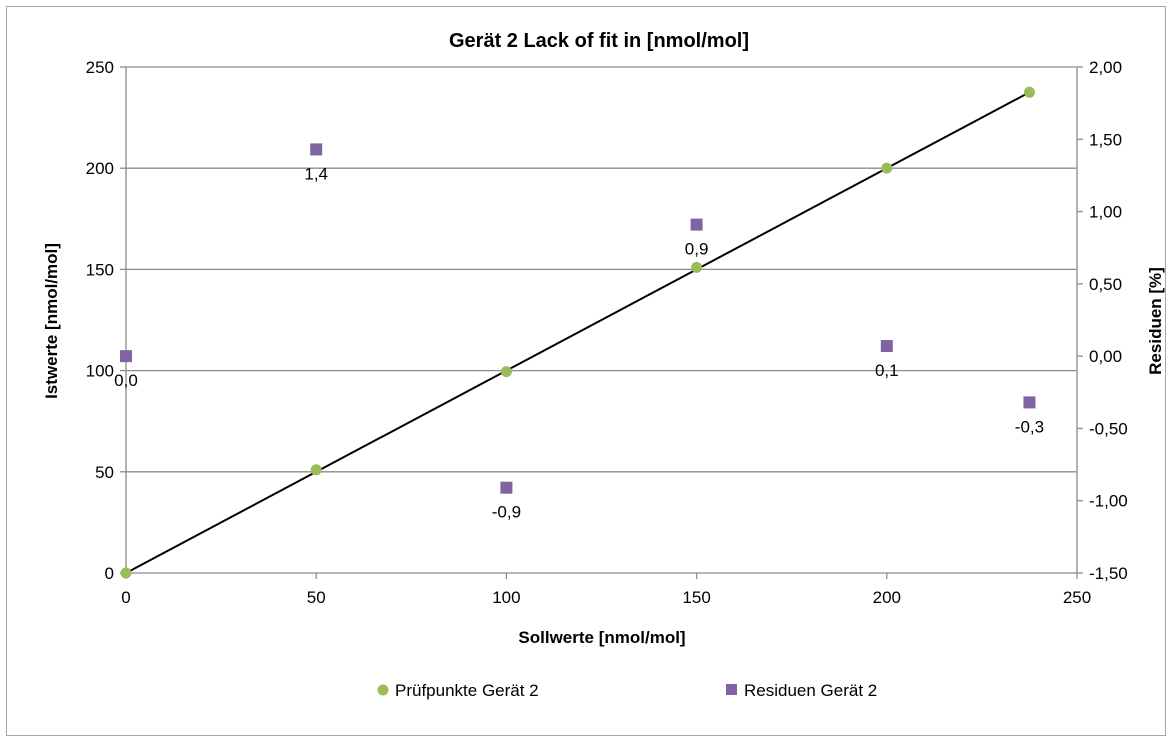 Image resolution: width=1168 pixels, height=742 pixels. I want to click on legend-marker-pruefpunkte, so click(383, 690).